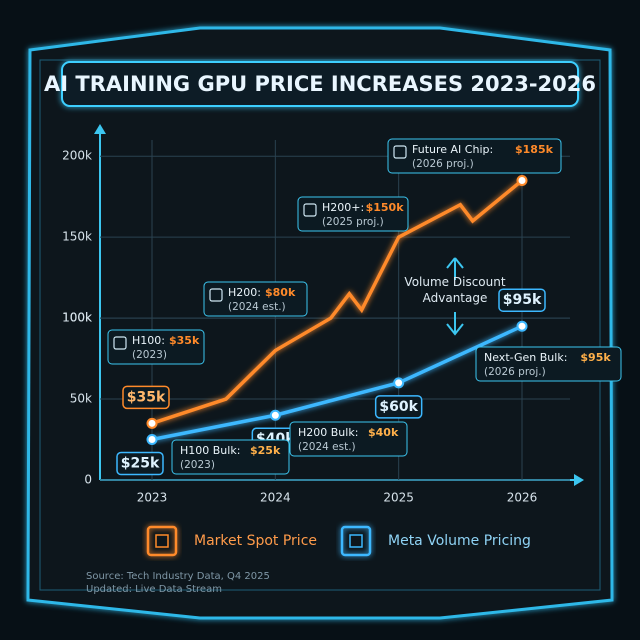 This screenshot has width=640, height=640. I want to click on title-box, so click(320, 84).